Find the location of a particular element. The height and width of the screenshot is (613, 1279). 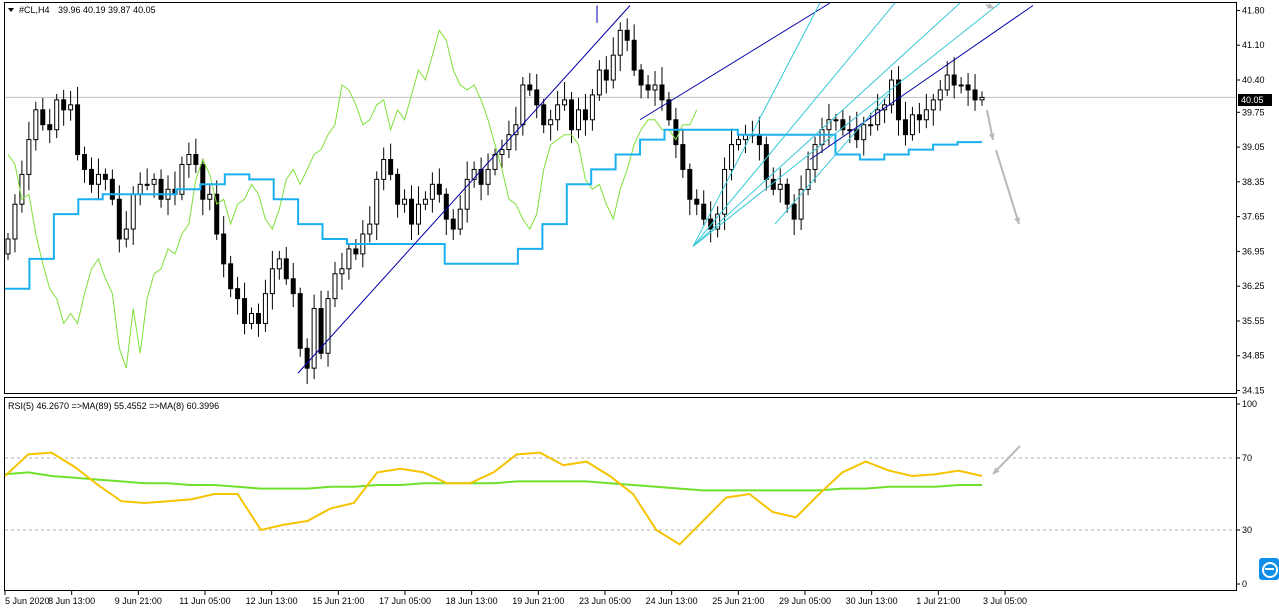

time-tick-label: 15 Jun 21:00 is located at coordinates (338, 601).